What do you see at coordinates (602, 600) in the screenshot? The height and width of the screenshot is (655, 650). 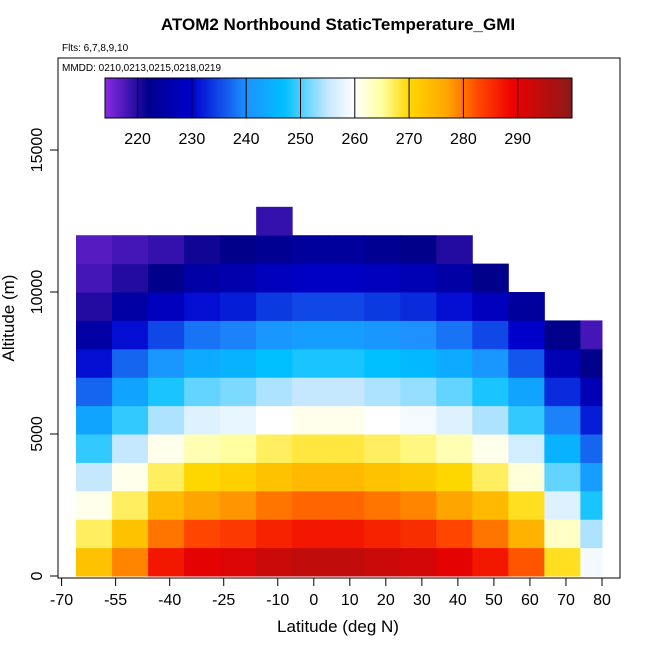 I see `x-tick-label: 80` at bounding box center [602, 600].